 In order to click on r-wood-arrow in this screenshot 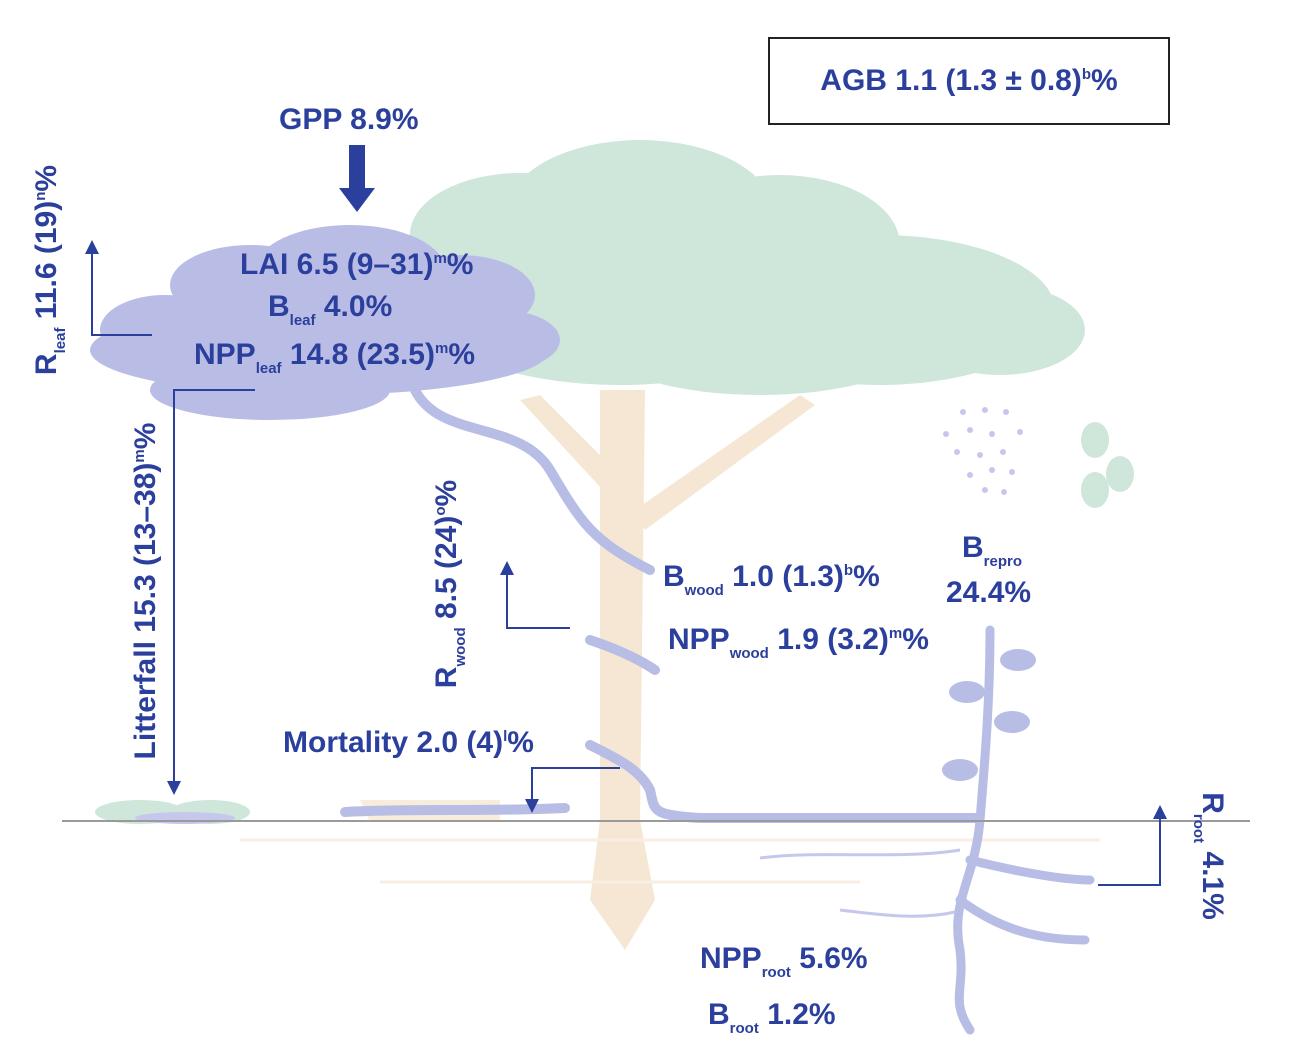, I will do `click(535, 595)`.